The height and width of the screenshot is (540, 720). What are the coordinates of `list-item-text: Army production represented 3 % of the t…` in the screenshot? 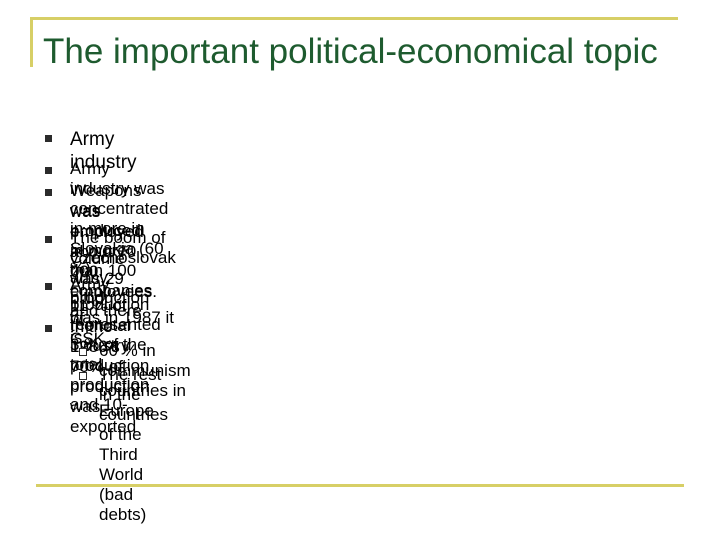 It's located at (115, 344).